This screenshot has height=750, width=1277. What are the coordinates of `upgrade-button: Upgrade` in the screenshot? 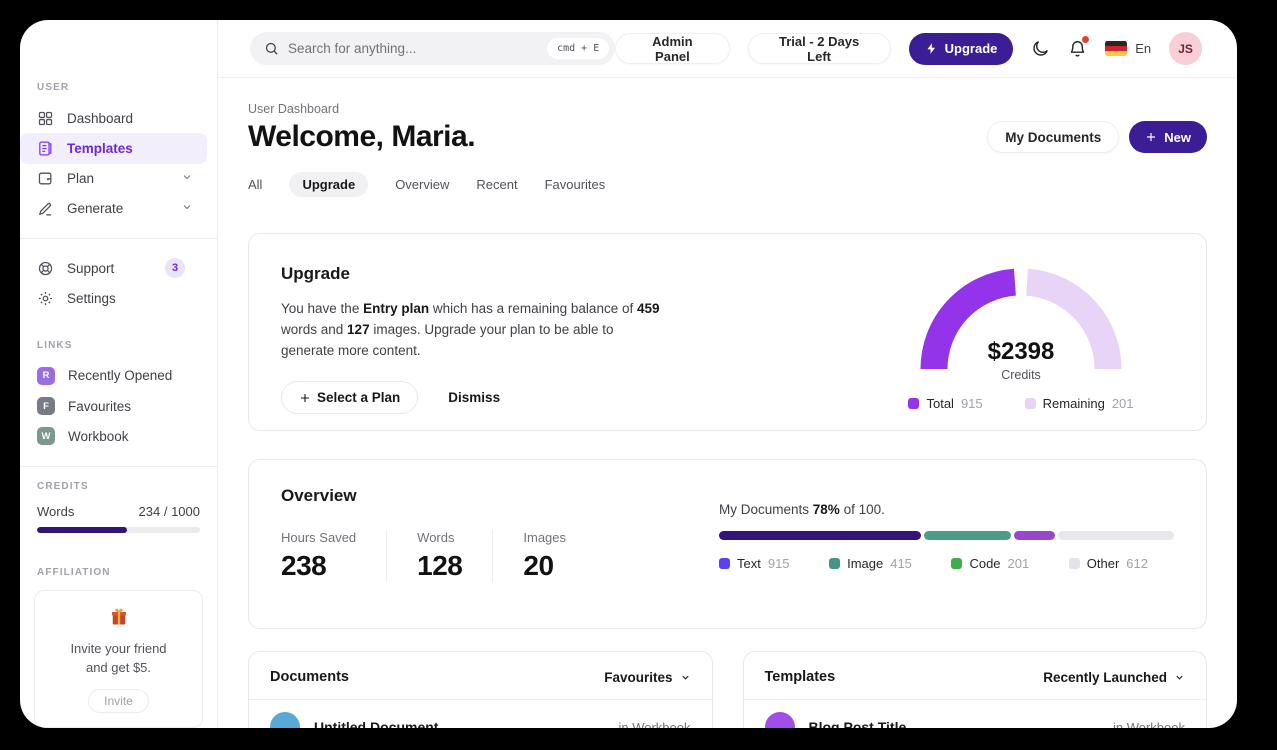 It's located at (961, 48).